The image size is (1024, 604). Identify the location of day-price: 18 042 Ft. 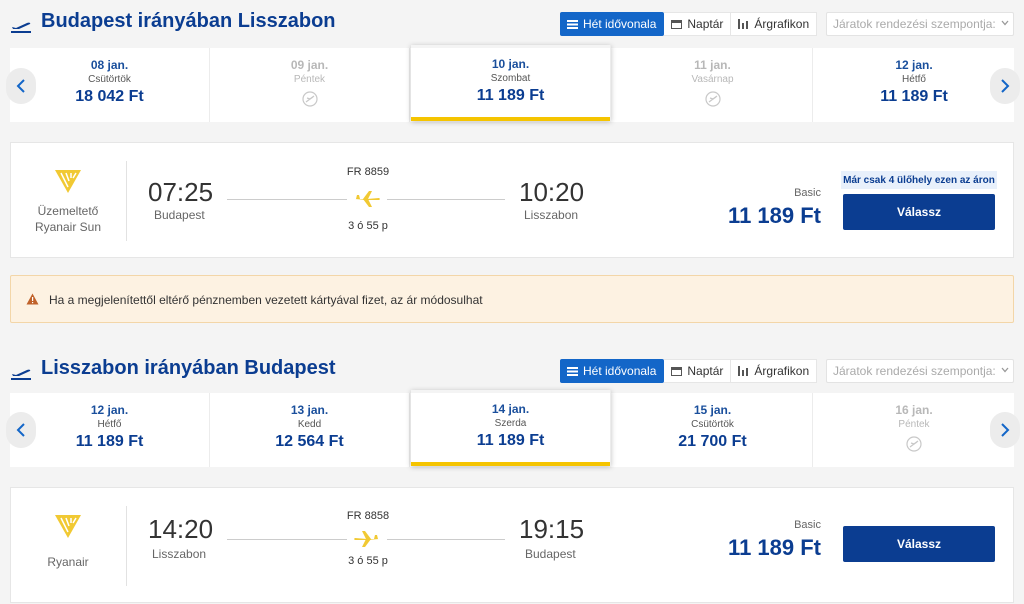
(109, 96).